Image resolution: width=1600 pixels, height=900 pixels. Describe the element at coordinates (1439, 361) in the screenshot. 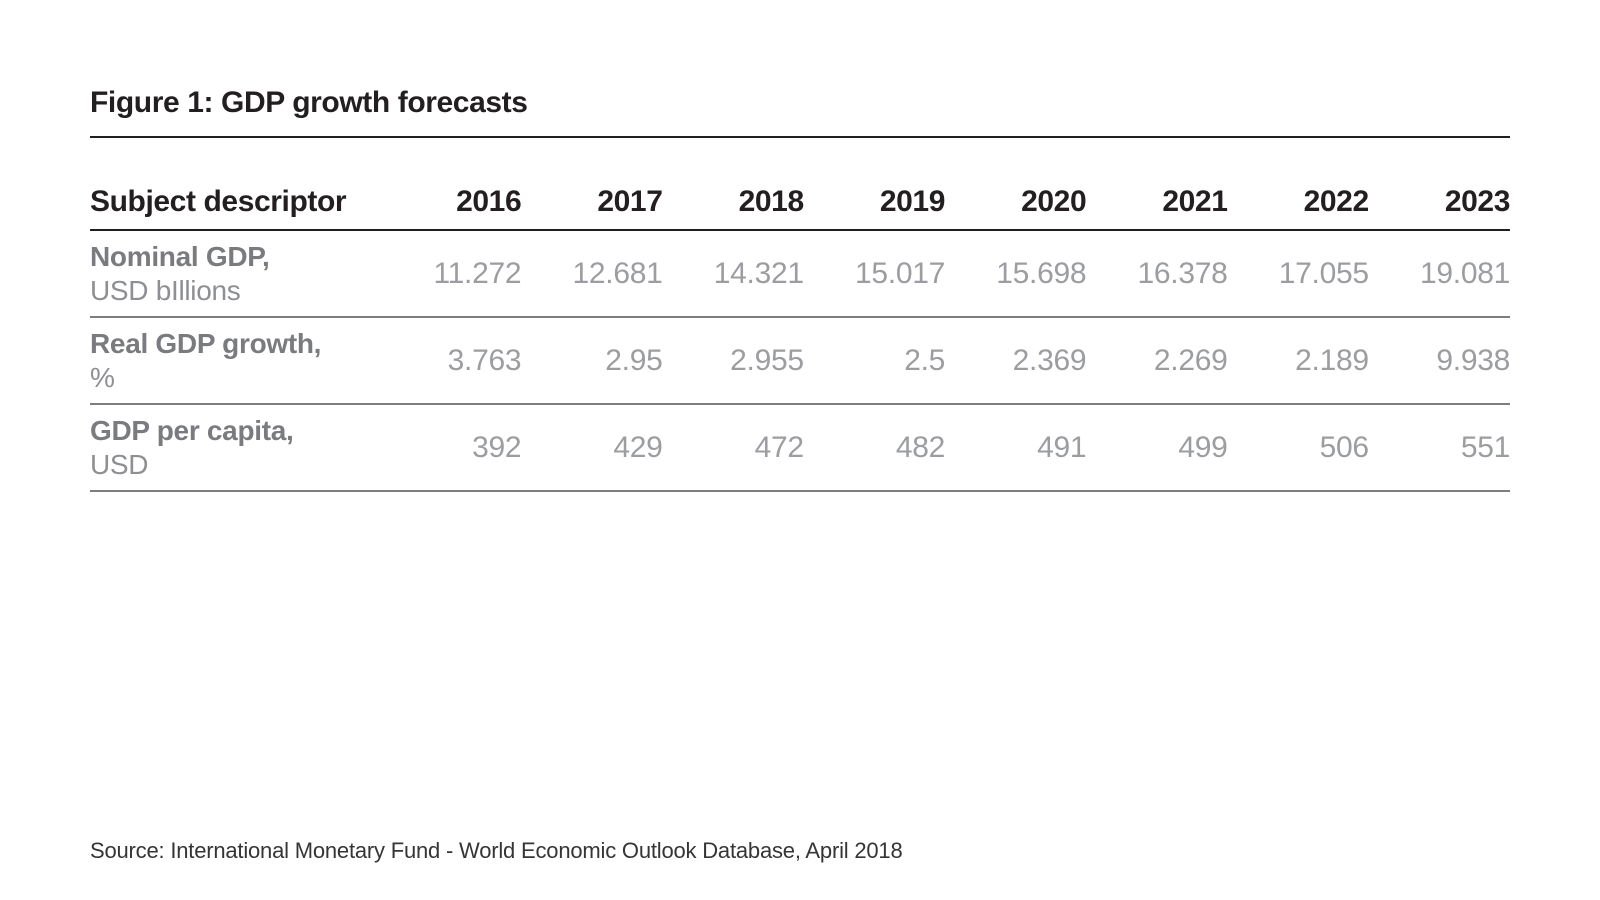

I see `cell-value: 9.938` at that location.